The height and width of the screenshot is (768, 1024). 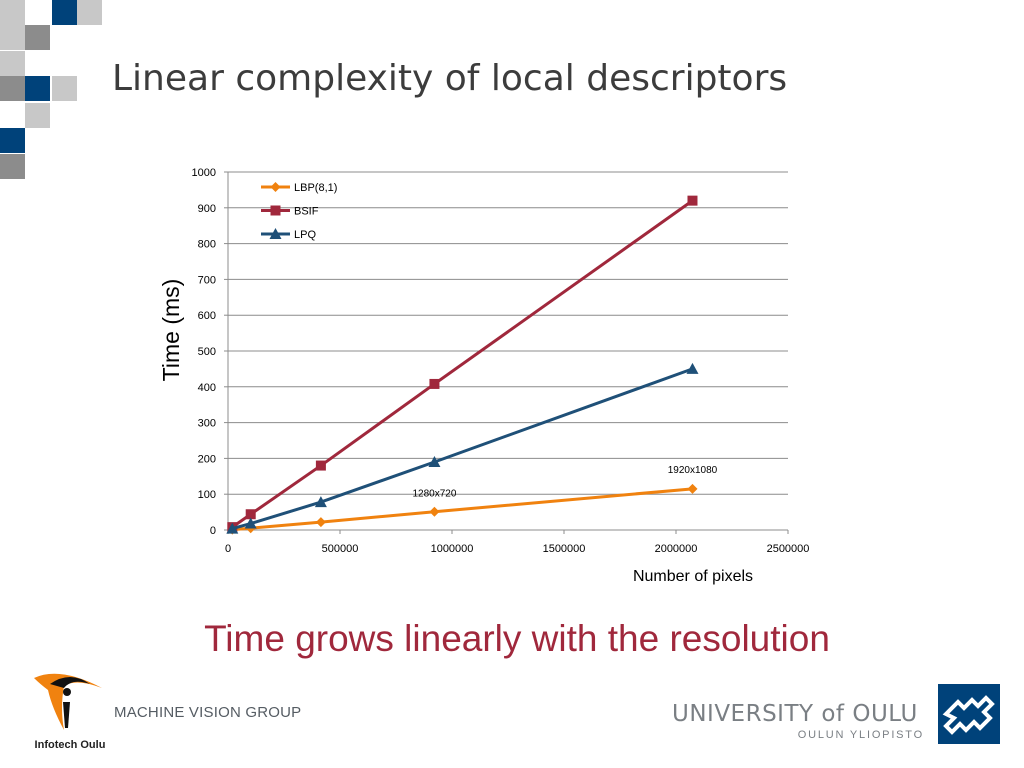 I want to click on legend-label: LPQ, so click(x=305, y=235).